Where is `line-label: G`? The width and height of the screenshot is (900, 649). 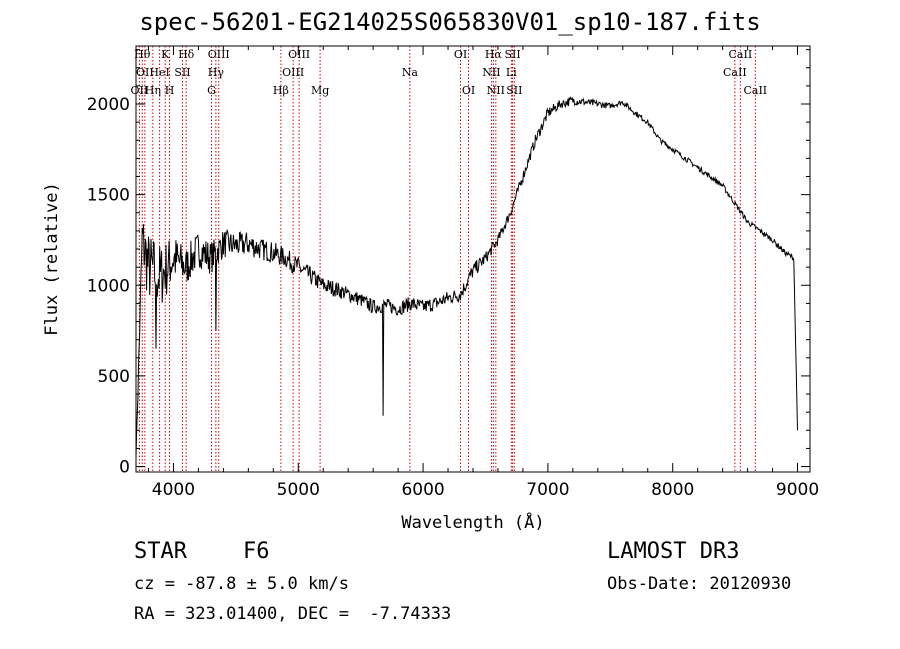 line-label: G is located at coordinates (211, 90).